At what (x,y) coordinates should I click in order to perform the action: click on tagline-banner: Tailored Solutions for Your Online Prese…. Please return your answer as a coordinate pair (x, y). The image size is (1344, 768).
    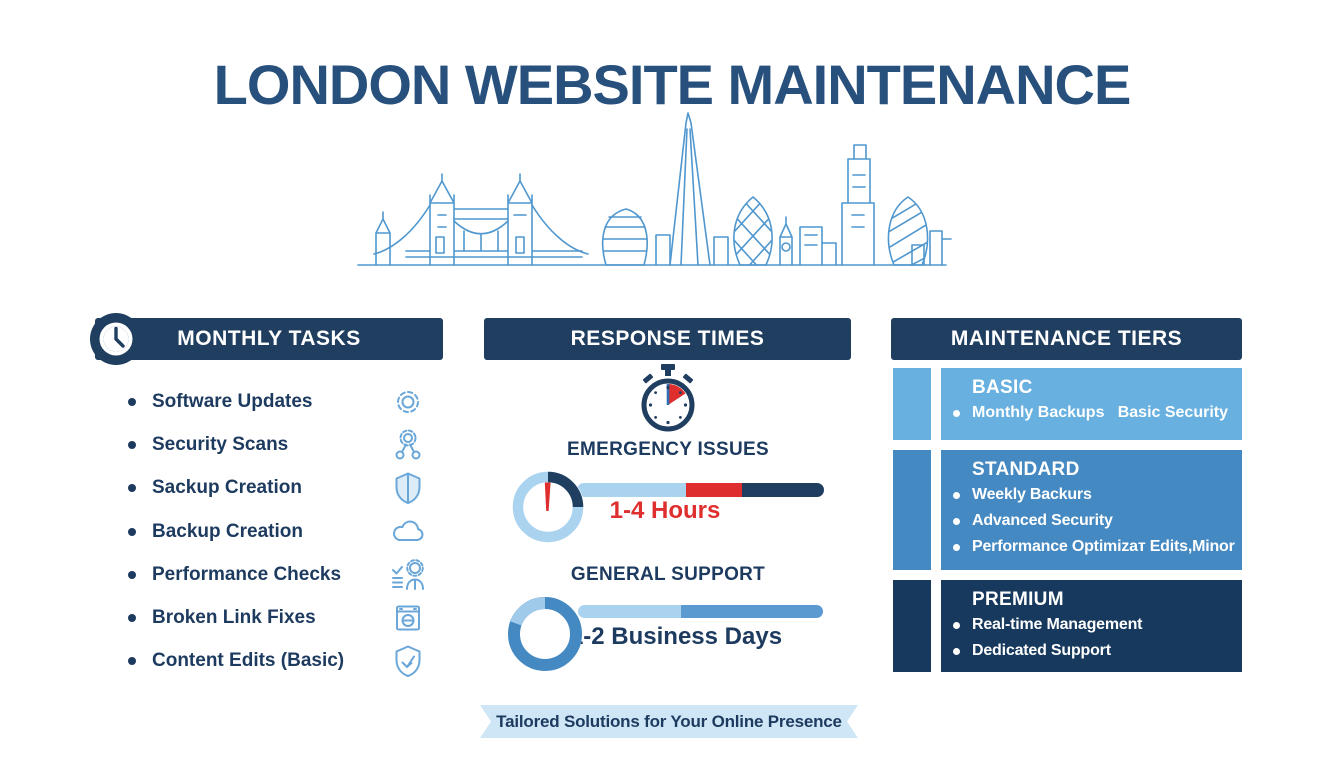
    Looking at the image, I should click on (669, 721).